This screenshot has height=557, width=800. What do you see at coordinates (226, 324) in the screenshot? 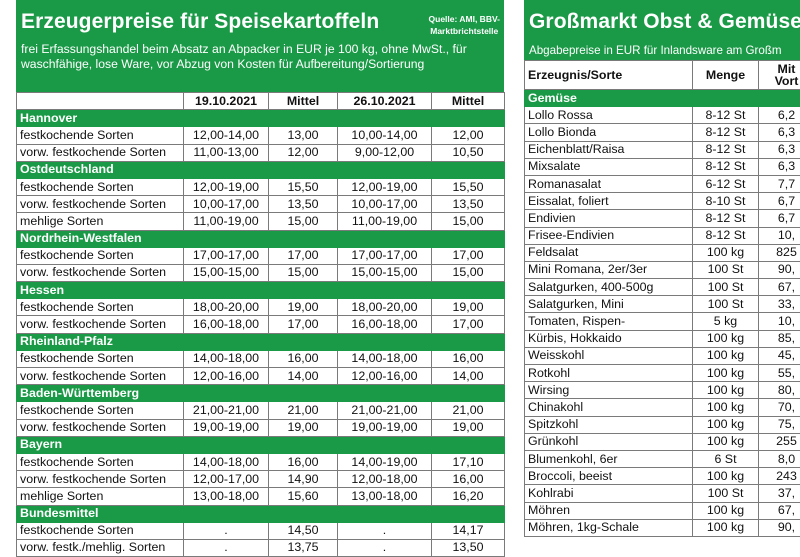
I see `price-cell: 16,00-18,00` at bounding box center [226, 324].